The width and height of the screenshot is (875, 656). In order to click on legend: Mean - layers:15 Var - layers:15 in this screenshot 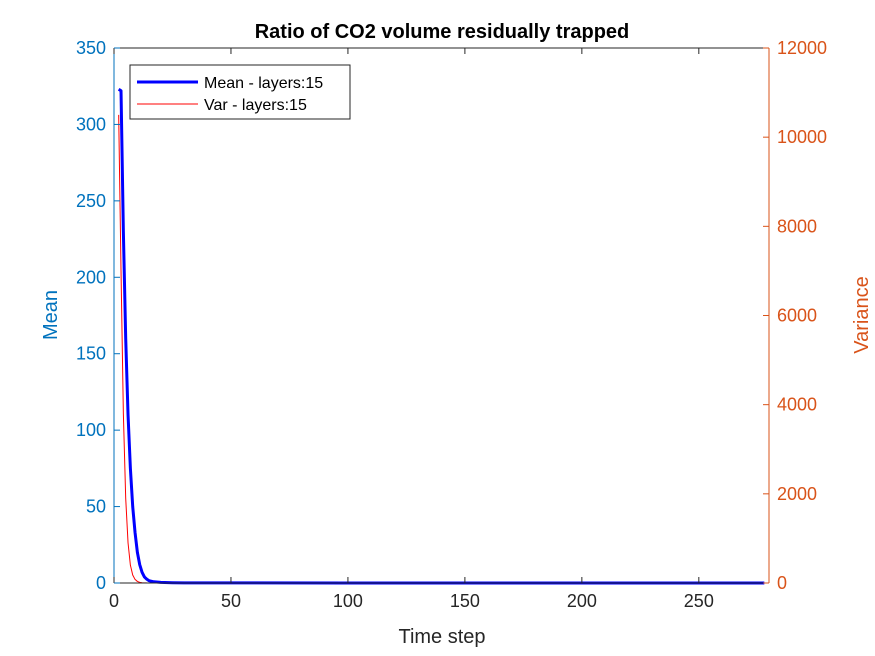, I will do `click(240, 92)`.